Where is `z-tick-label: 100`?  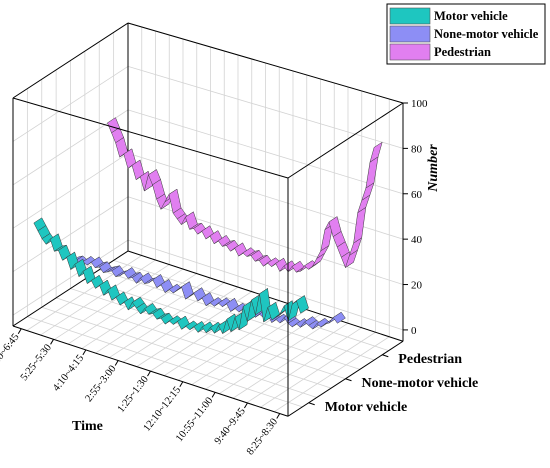
z-tick-label: 100 is located at coordinates (419, 104).